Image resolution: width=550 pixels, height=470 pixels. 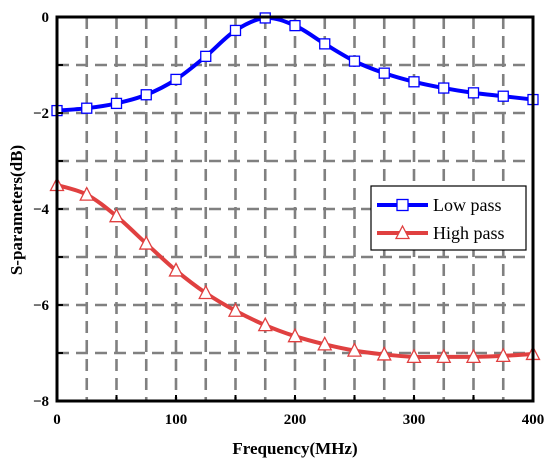 What do you see at coordinates (402, 232) in the screenshot?
I see `legend-marker-triangle-icon` at bounding box center [402, 232].